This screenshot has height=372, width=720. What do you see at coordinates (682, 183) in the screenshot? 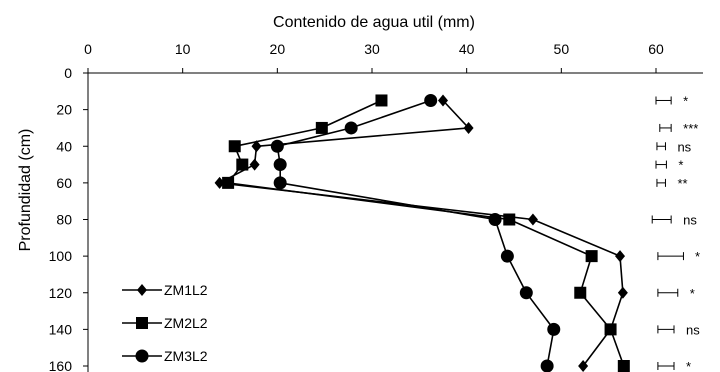
I see `significance-label: **` at bounding box center [682, 183].